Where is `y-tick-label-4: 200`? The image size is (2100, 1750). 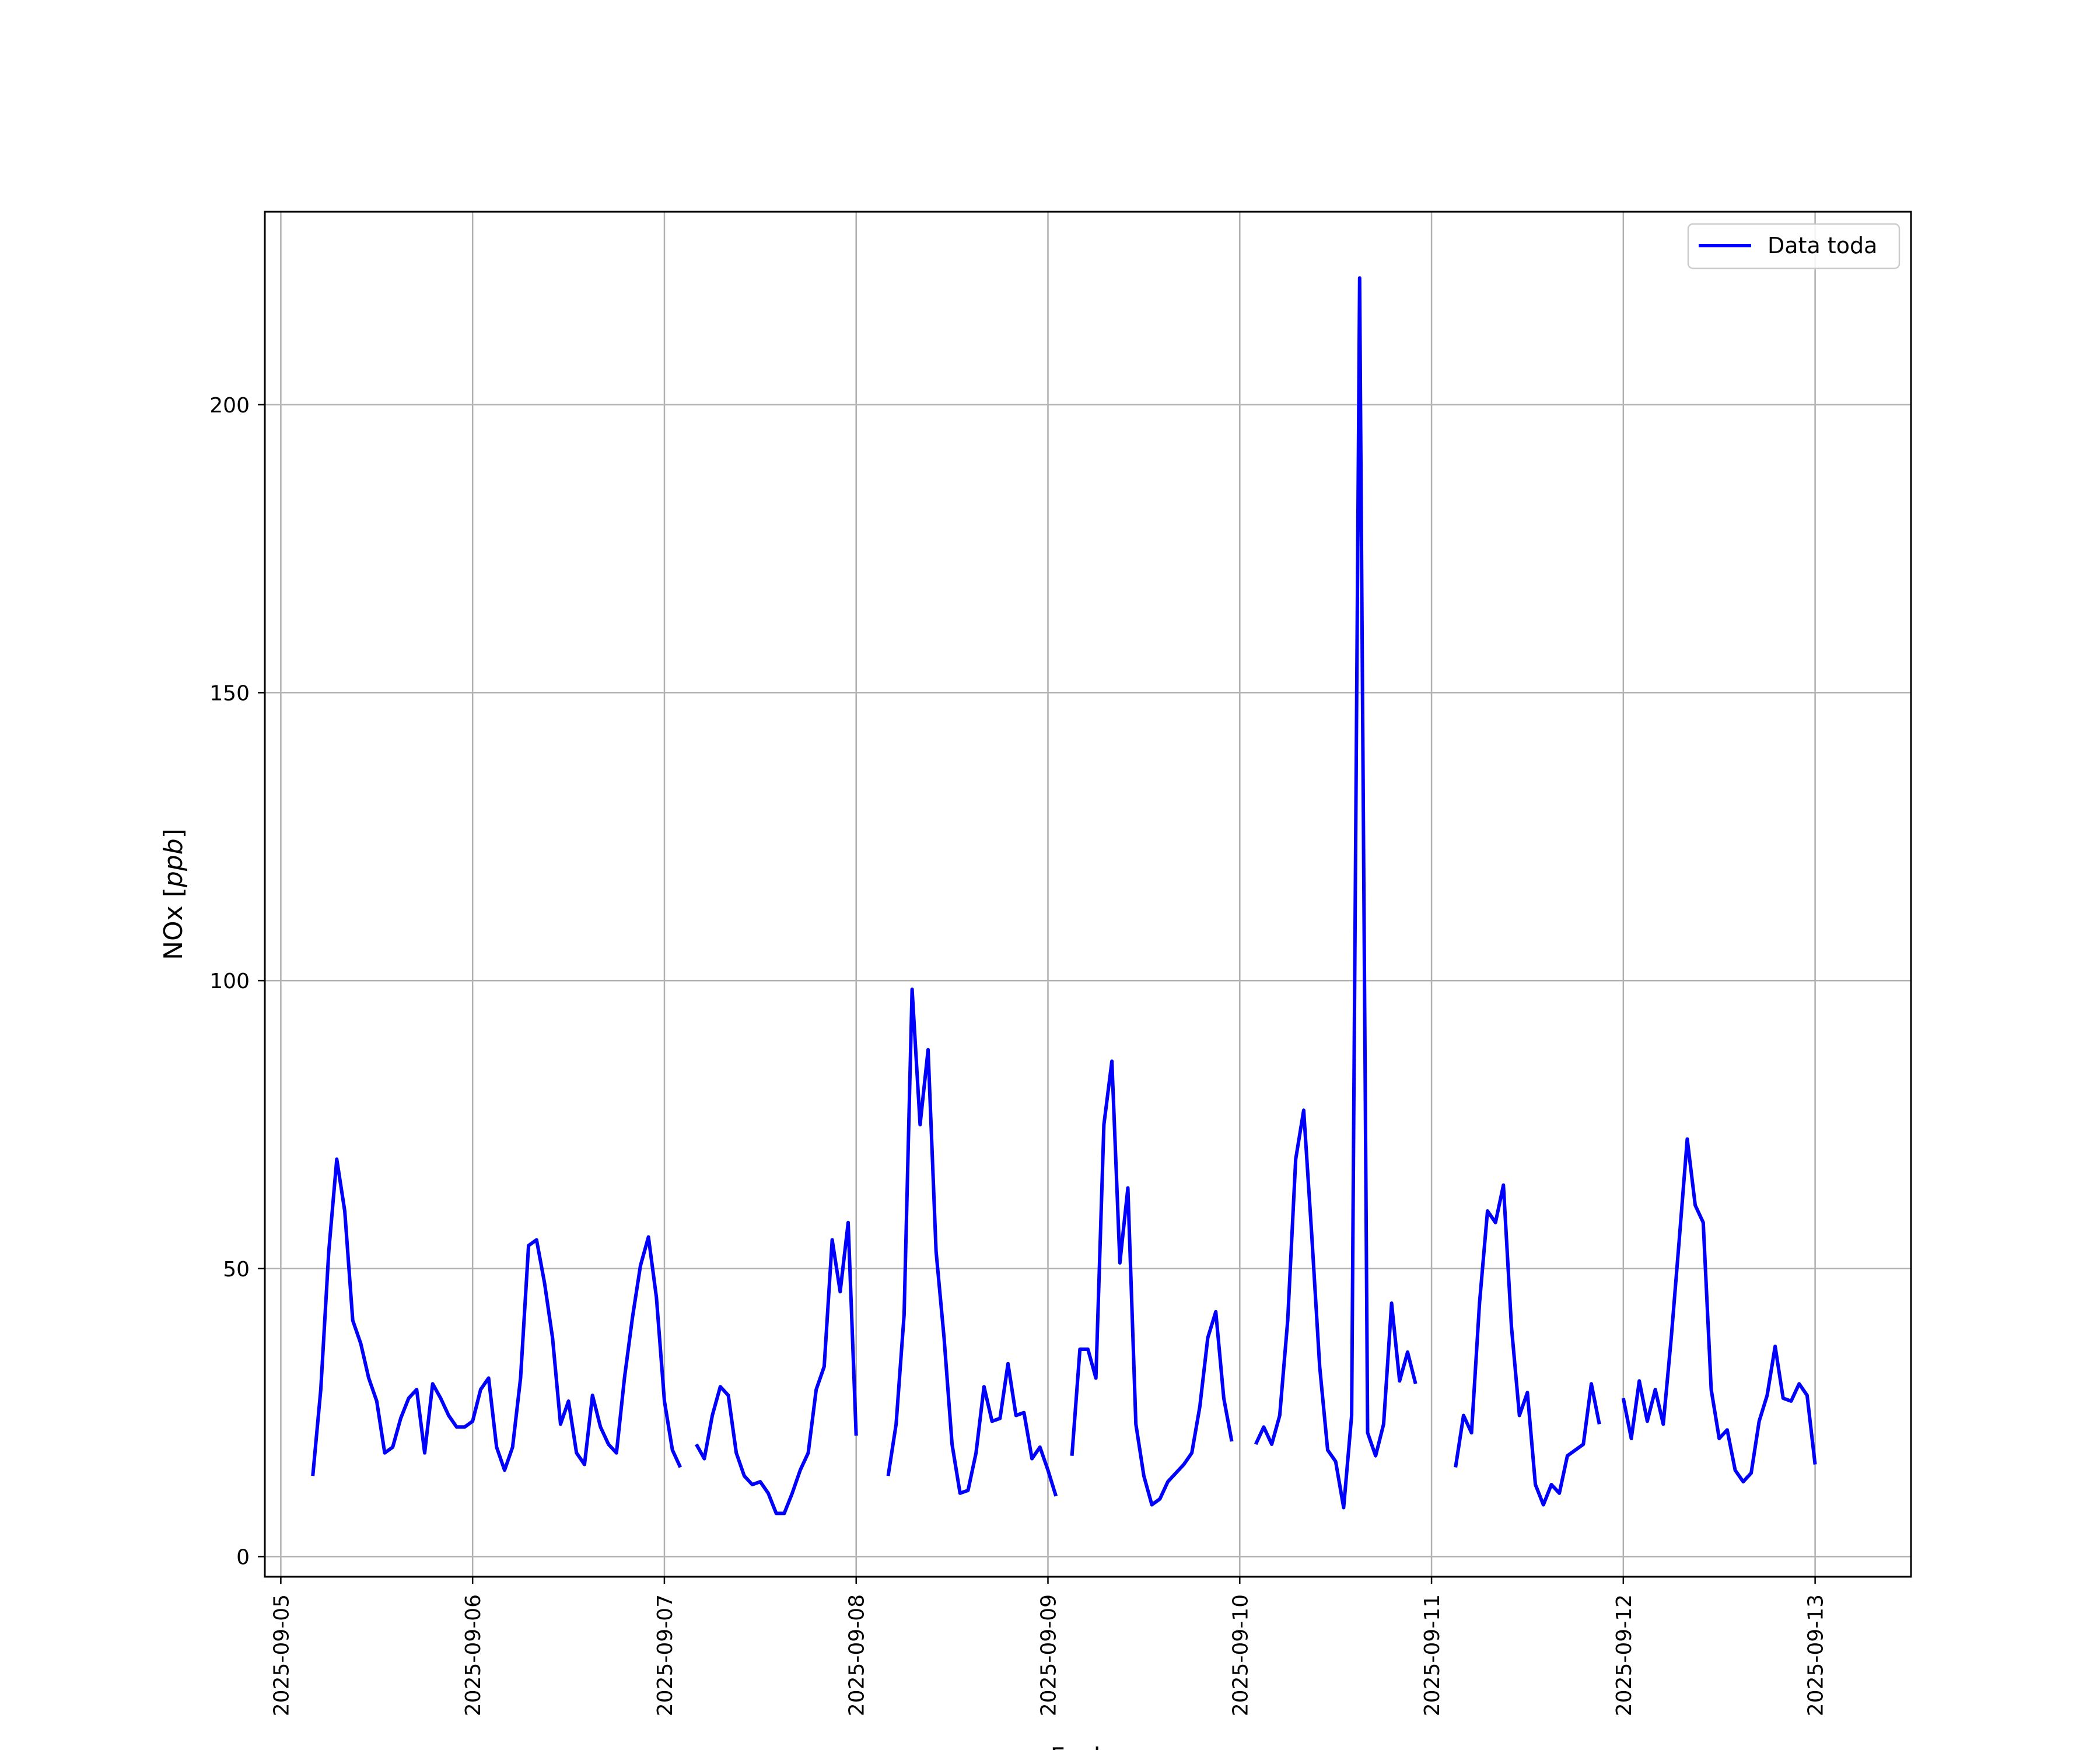 y-tick-label-4: 200 is located at coordinates (229, 406).